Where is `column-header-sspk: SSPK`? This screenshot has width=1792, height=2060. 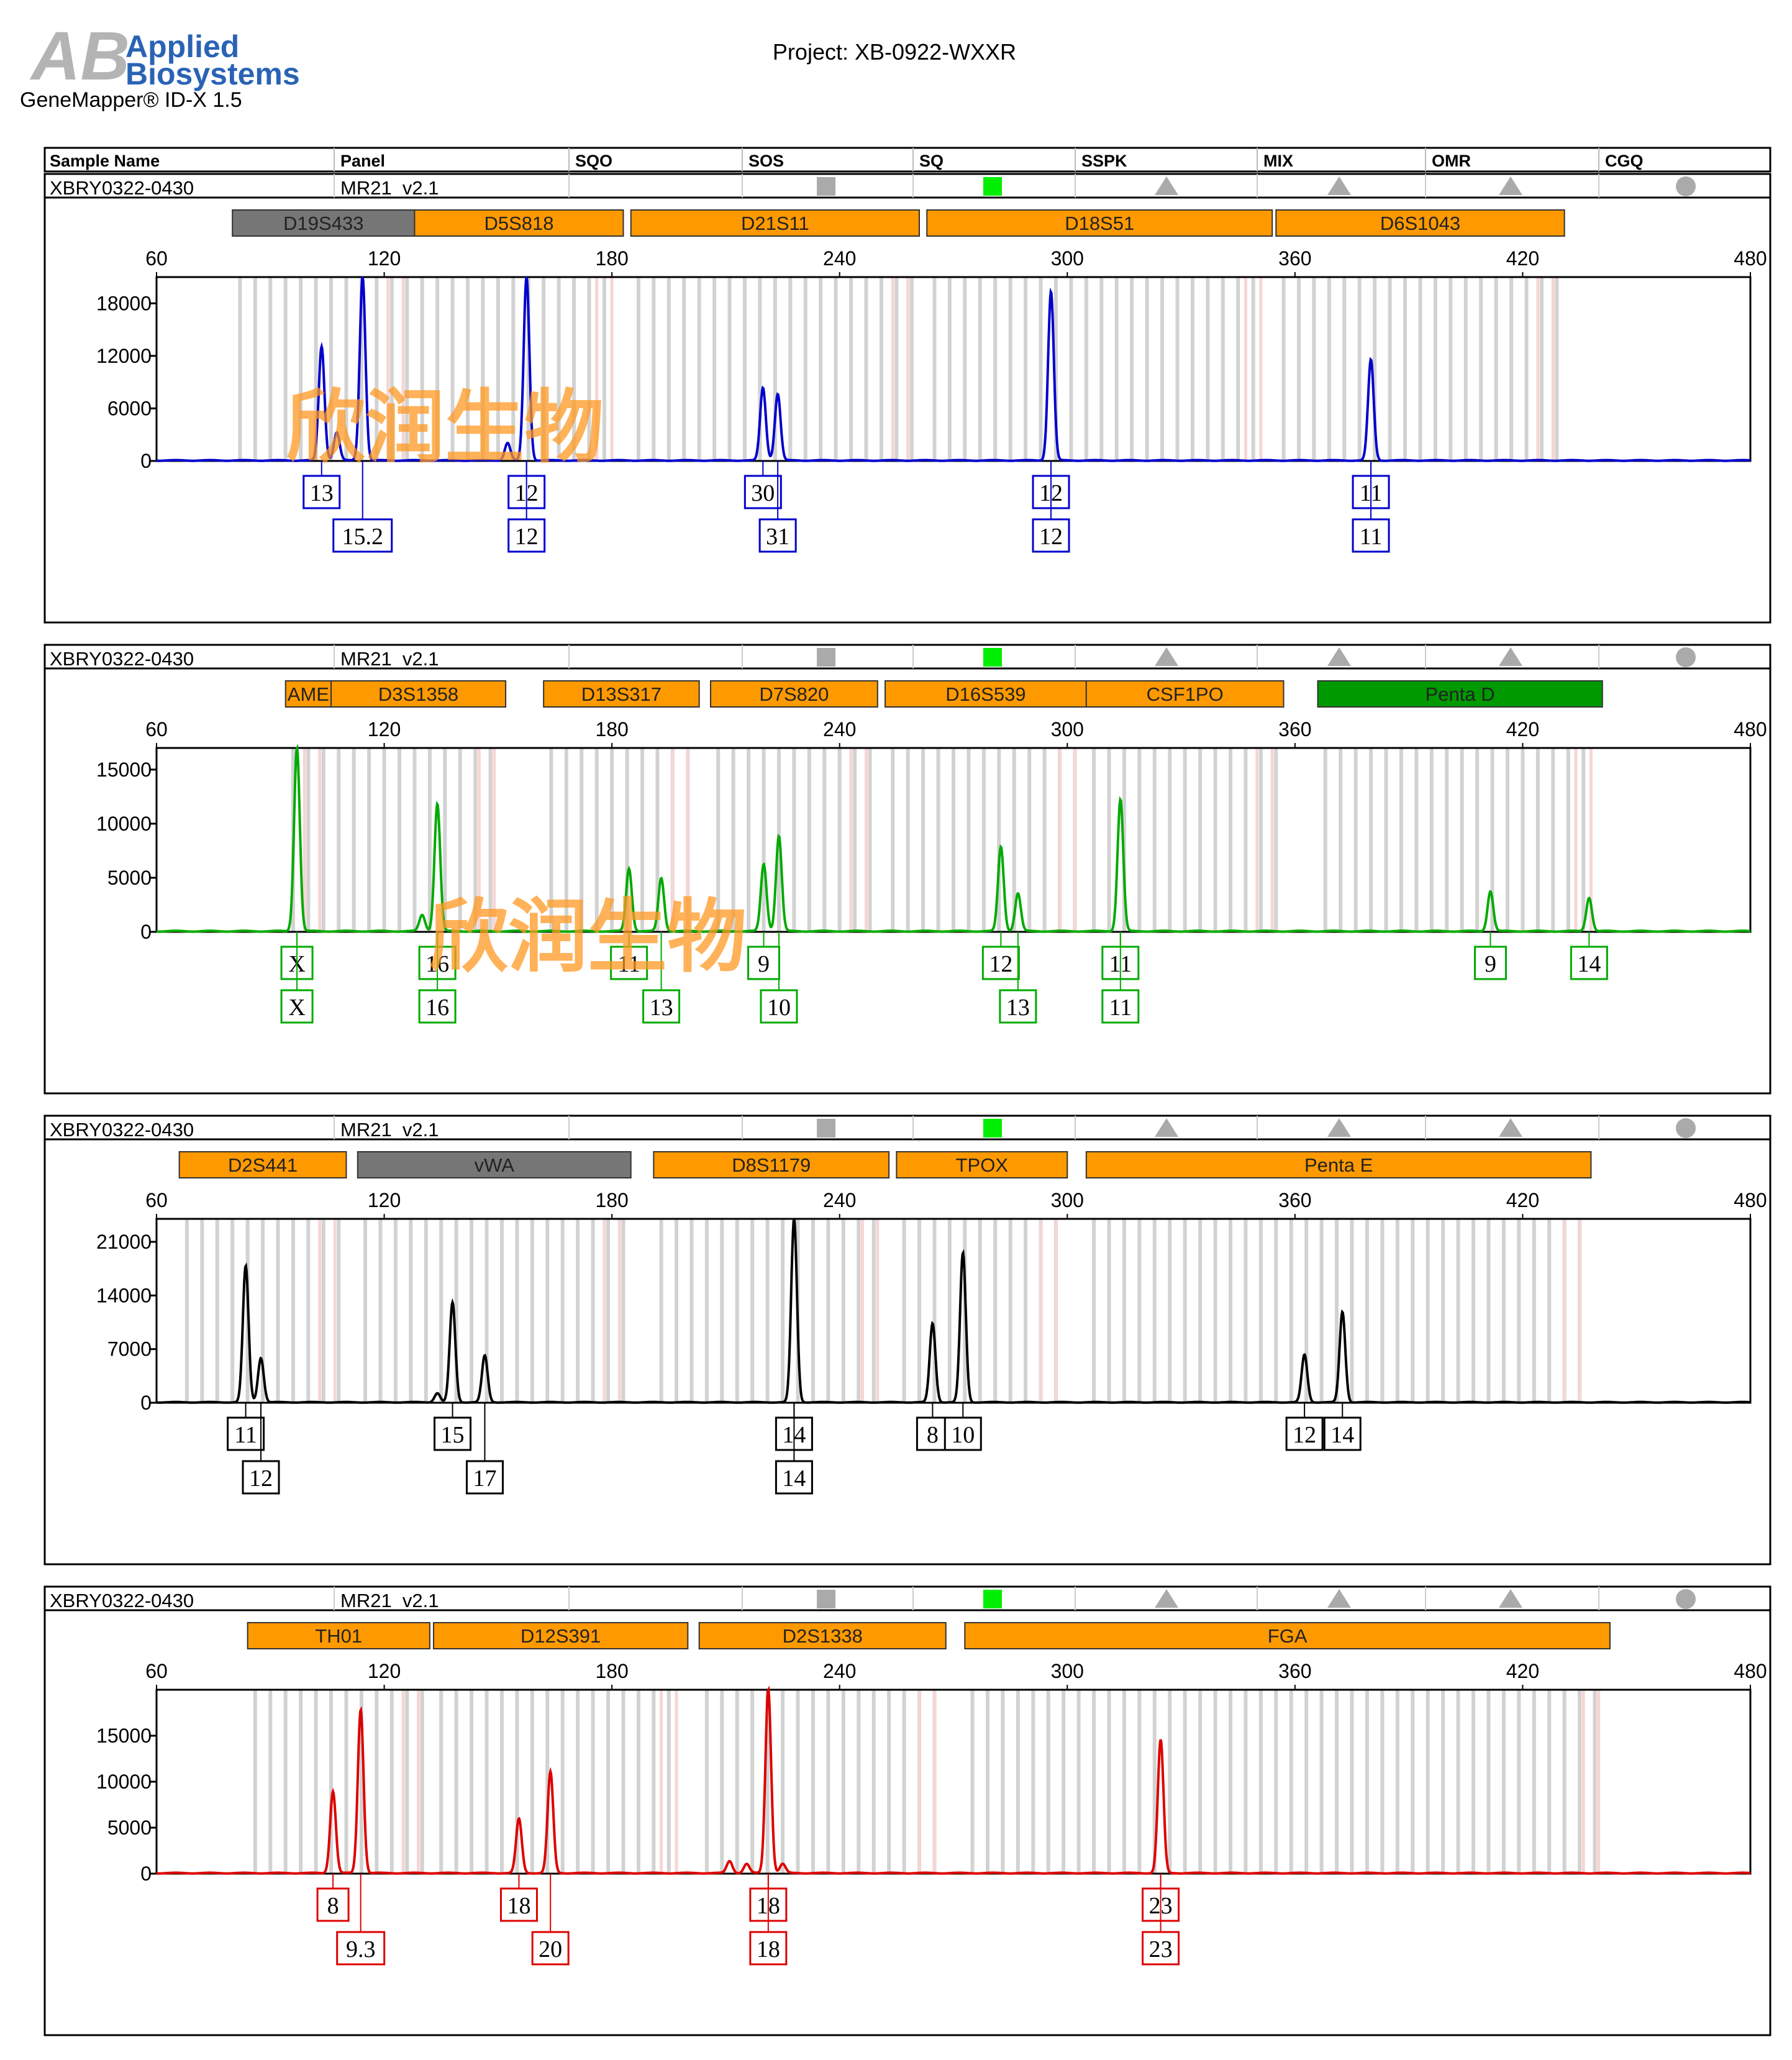 column-header-sspk: SSPK is located at coordinates (1104, 161).